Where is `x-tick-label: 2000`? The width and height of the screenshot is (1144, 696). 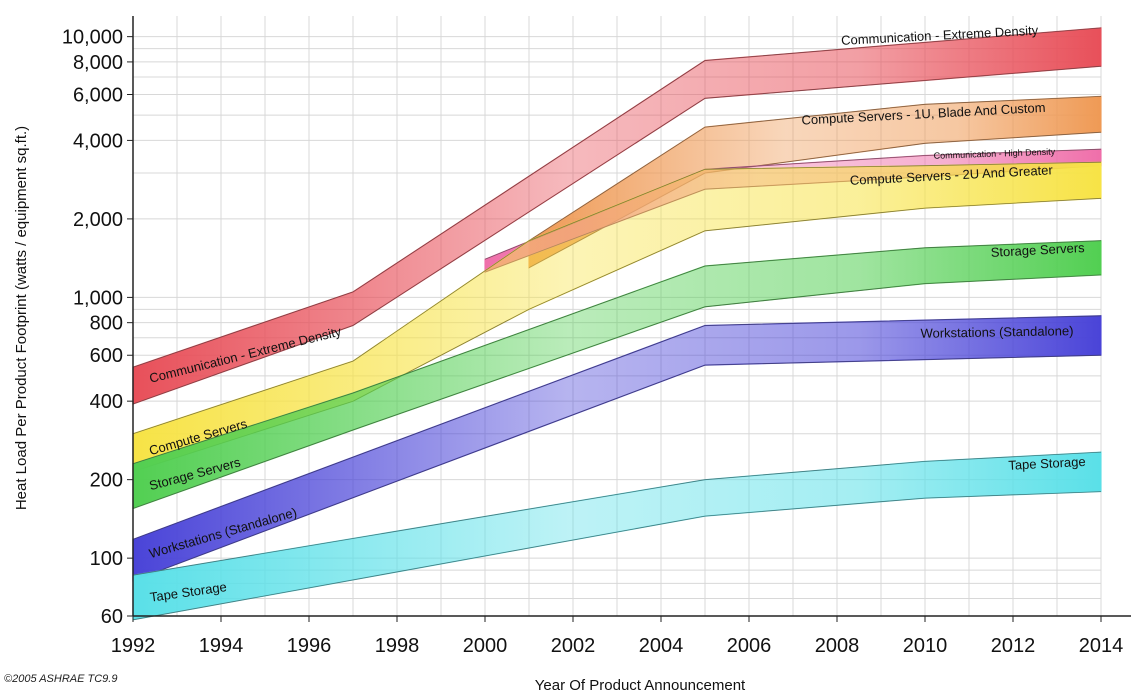
x-tick-label: 2000 is located at coordinates (485, 646).